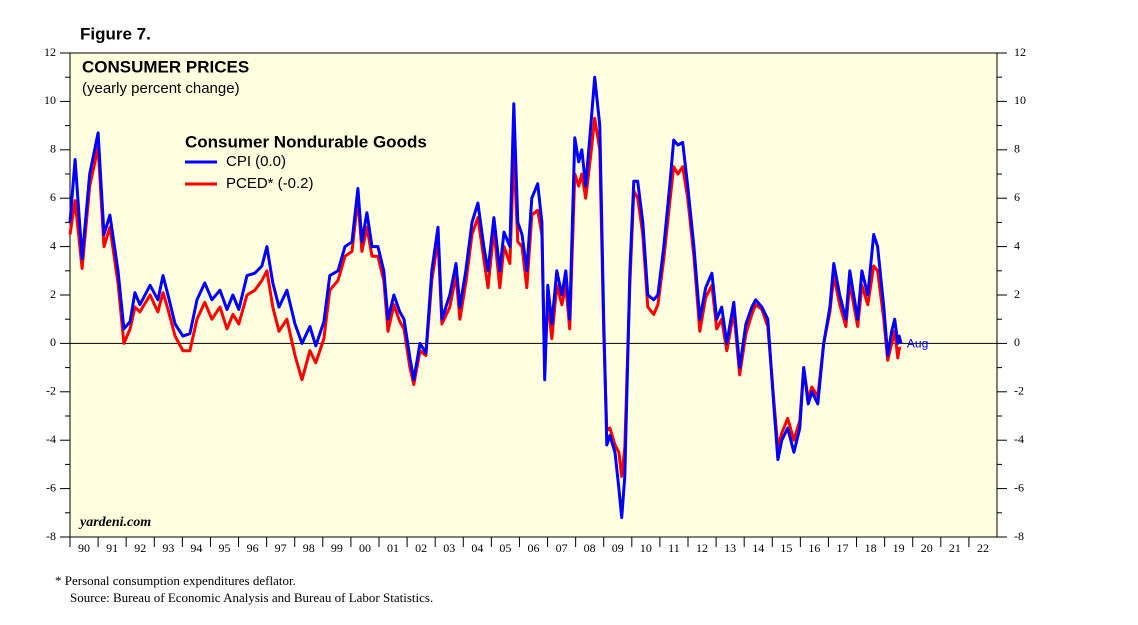  What do you see at coordinates (53, 342) in the screenshot?
I see `y-tick-label: 0` at bounding box center [53, 342].